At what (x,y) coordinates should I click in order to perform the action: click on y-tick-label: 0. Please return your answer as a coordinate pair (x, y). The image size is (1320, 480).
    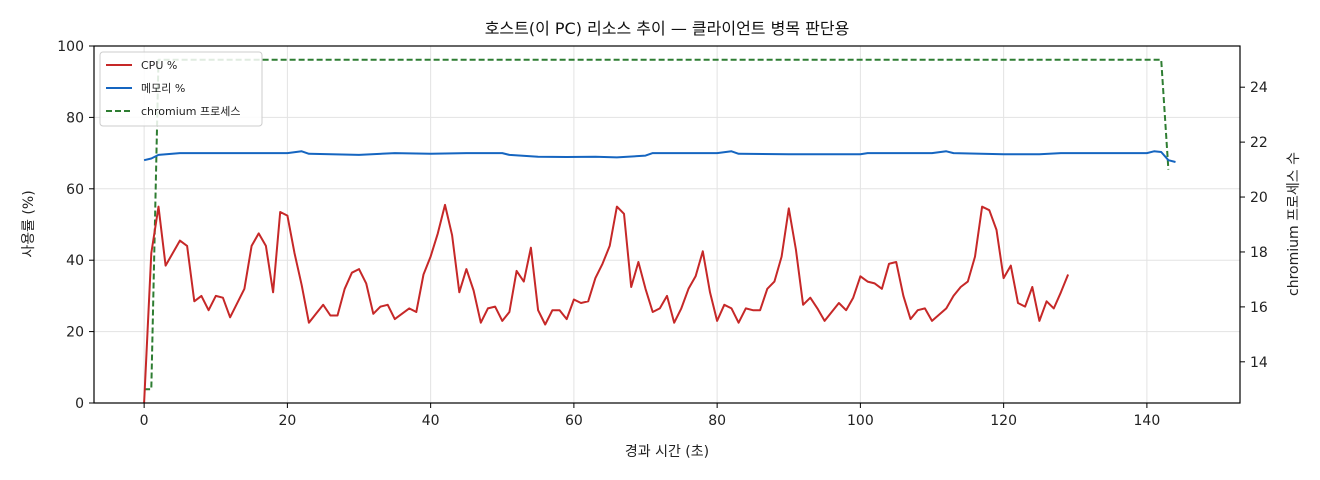
    Looking at the image, I should click on (79, 404).